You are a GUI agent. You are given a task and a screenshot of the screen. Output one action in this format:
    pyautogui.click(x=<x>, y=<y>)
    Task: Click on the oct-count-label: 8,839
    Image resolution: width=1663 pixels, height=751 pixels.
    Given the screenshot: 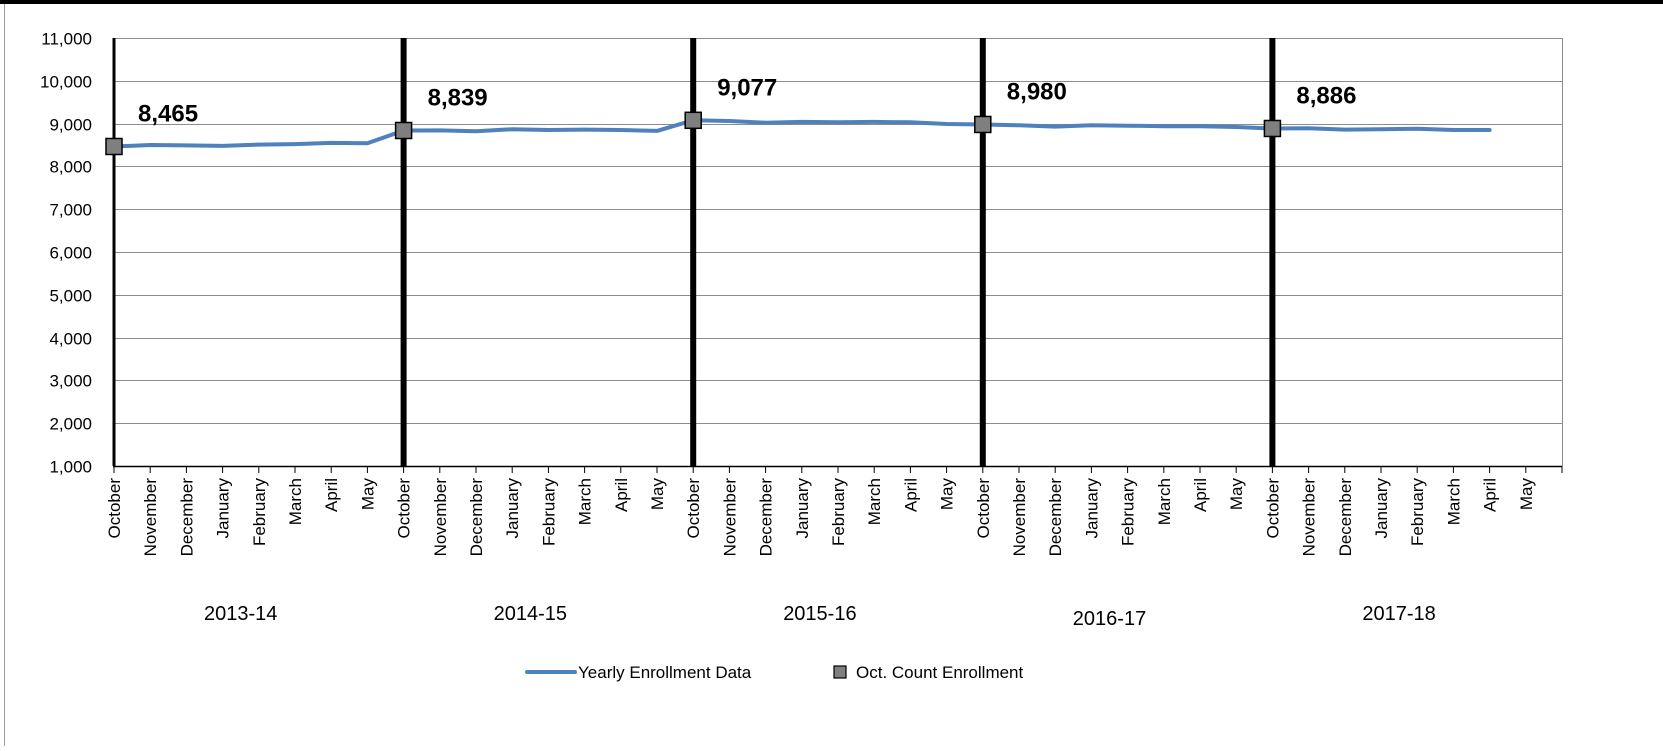 What is the action you would take?
    pyautogui.click(x=458, y=97)
    